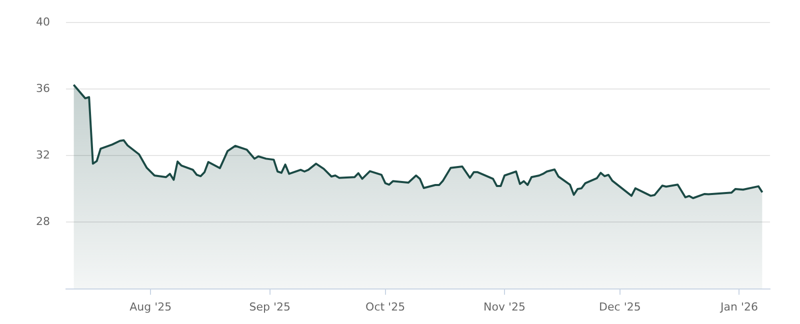 The height and width of the screenshot is (324, 800). What do you see at coordinates (43, 221) in the screenshot?
I see `y-tick-label: 28` at bounding box center [43, 221].